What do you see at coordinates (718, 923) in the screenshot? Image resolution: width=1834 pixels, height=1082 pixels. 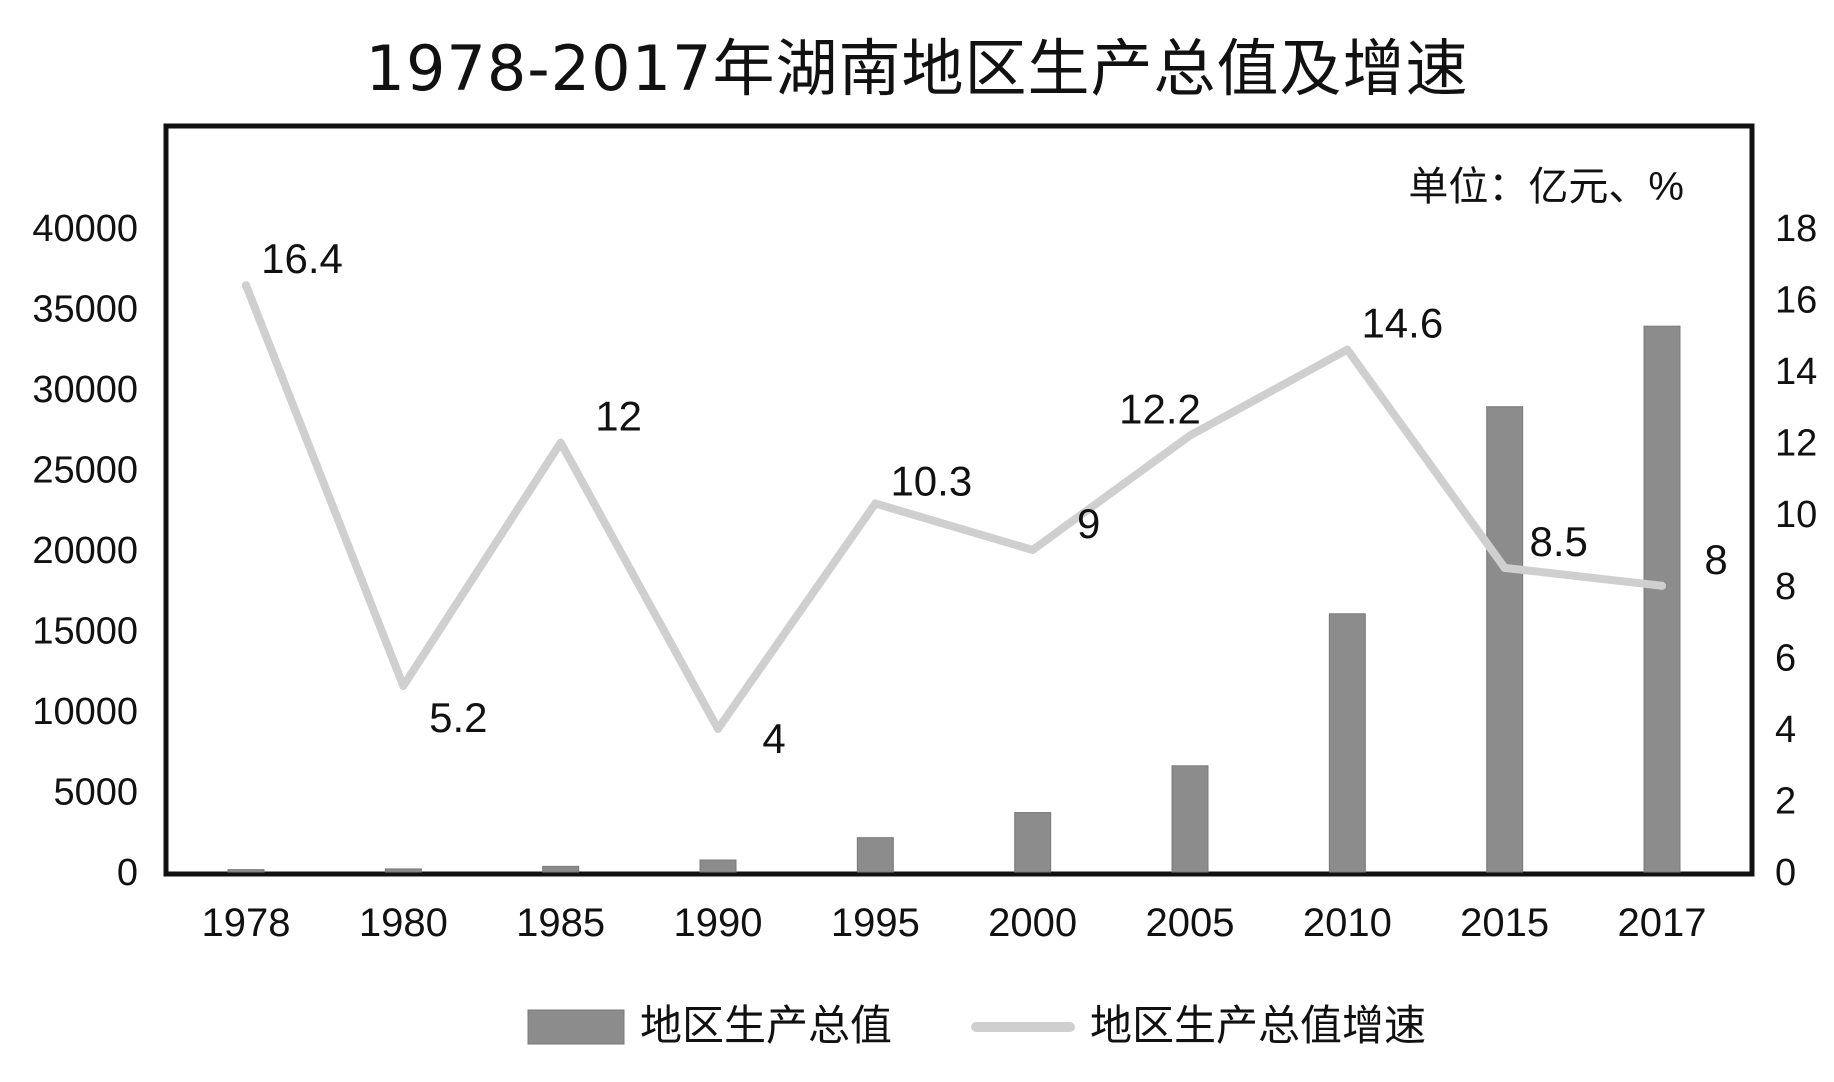 I see `x-tick-label: 1990` at bounding box center [718, 923].